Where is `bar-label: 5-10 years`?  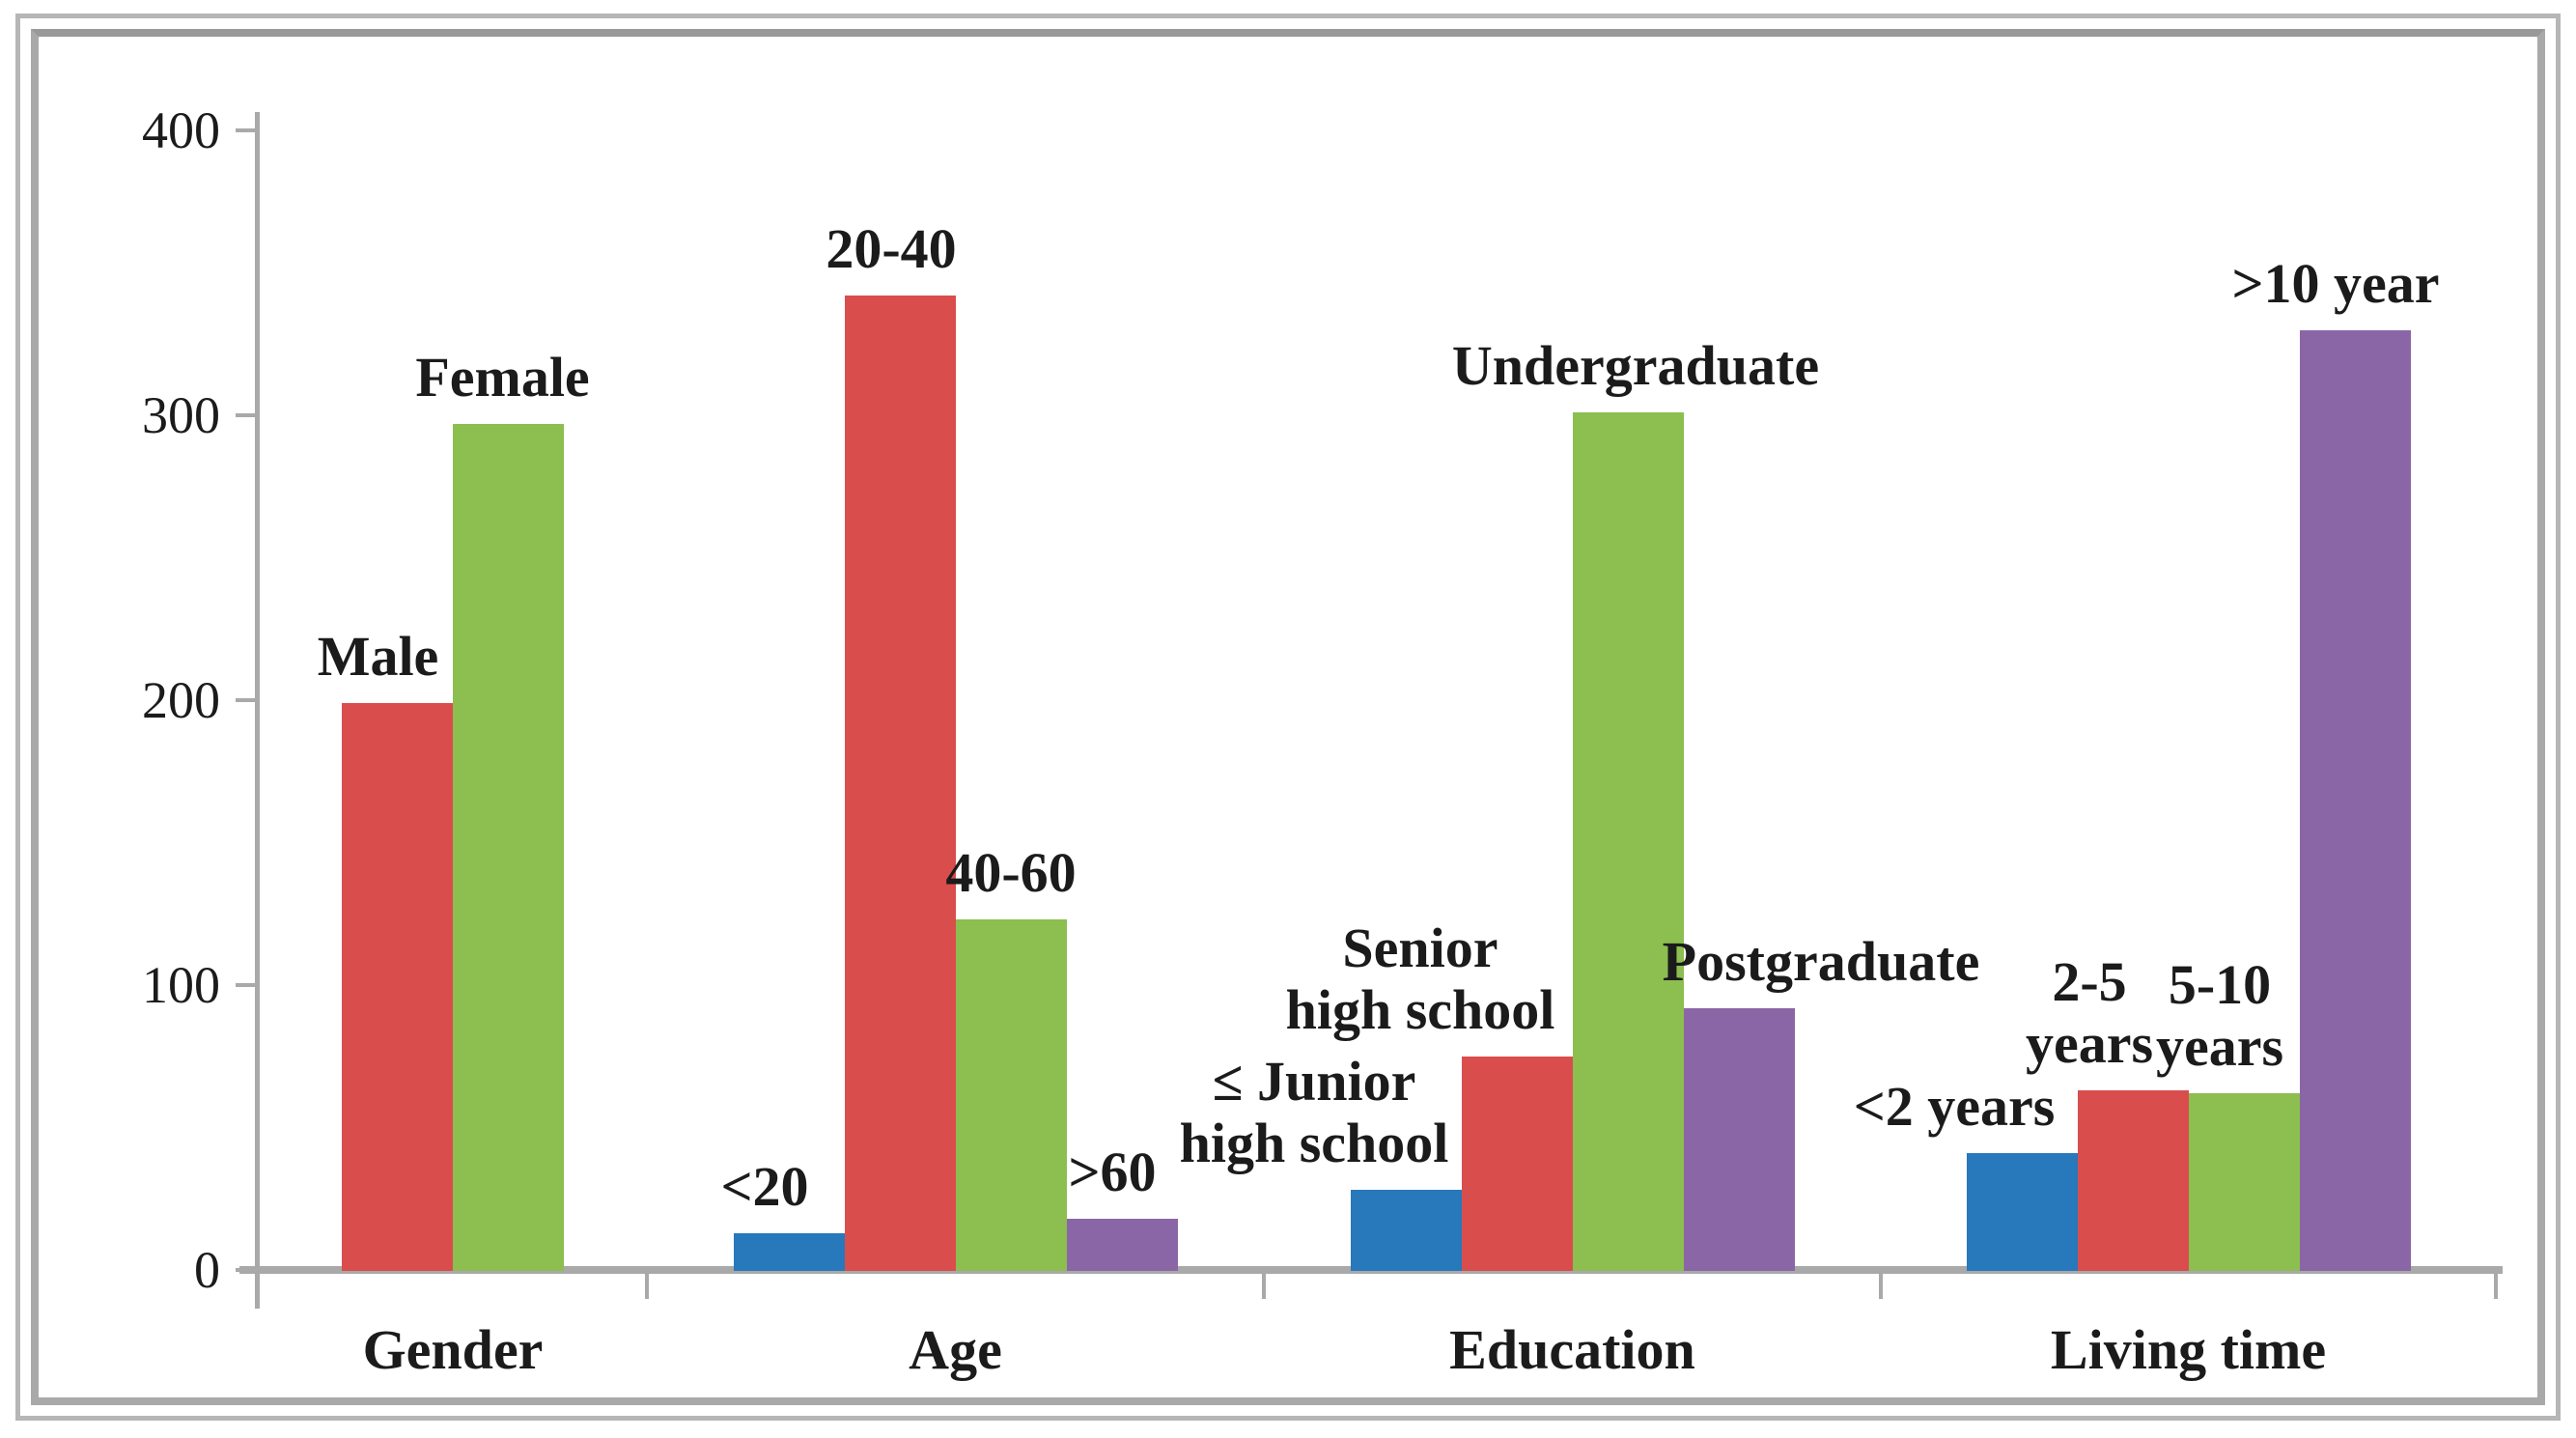
bar-label: 5-10 years is located at coordinates (2220, 1016).